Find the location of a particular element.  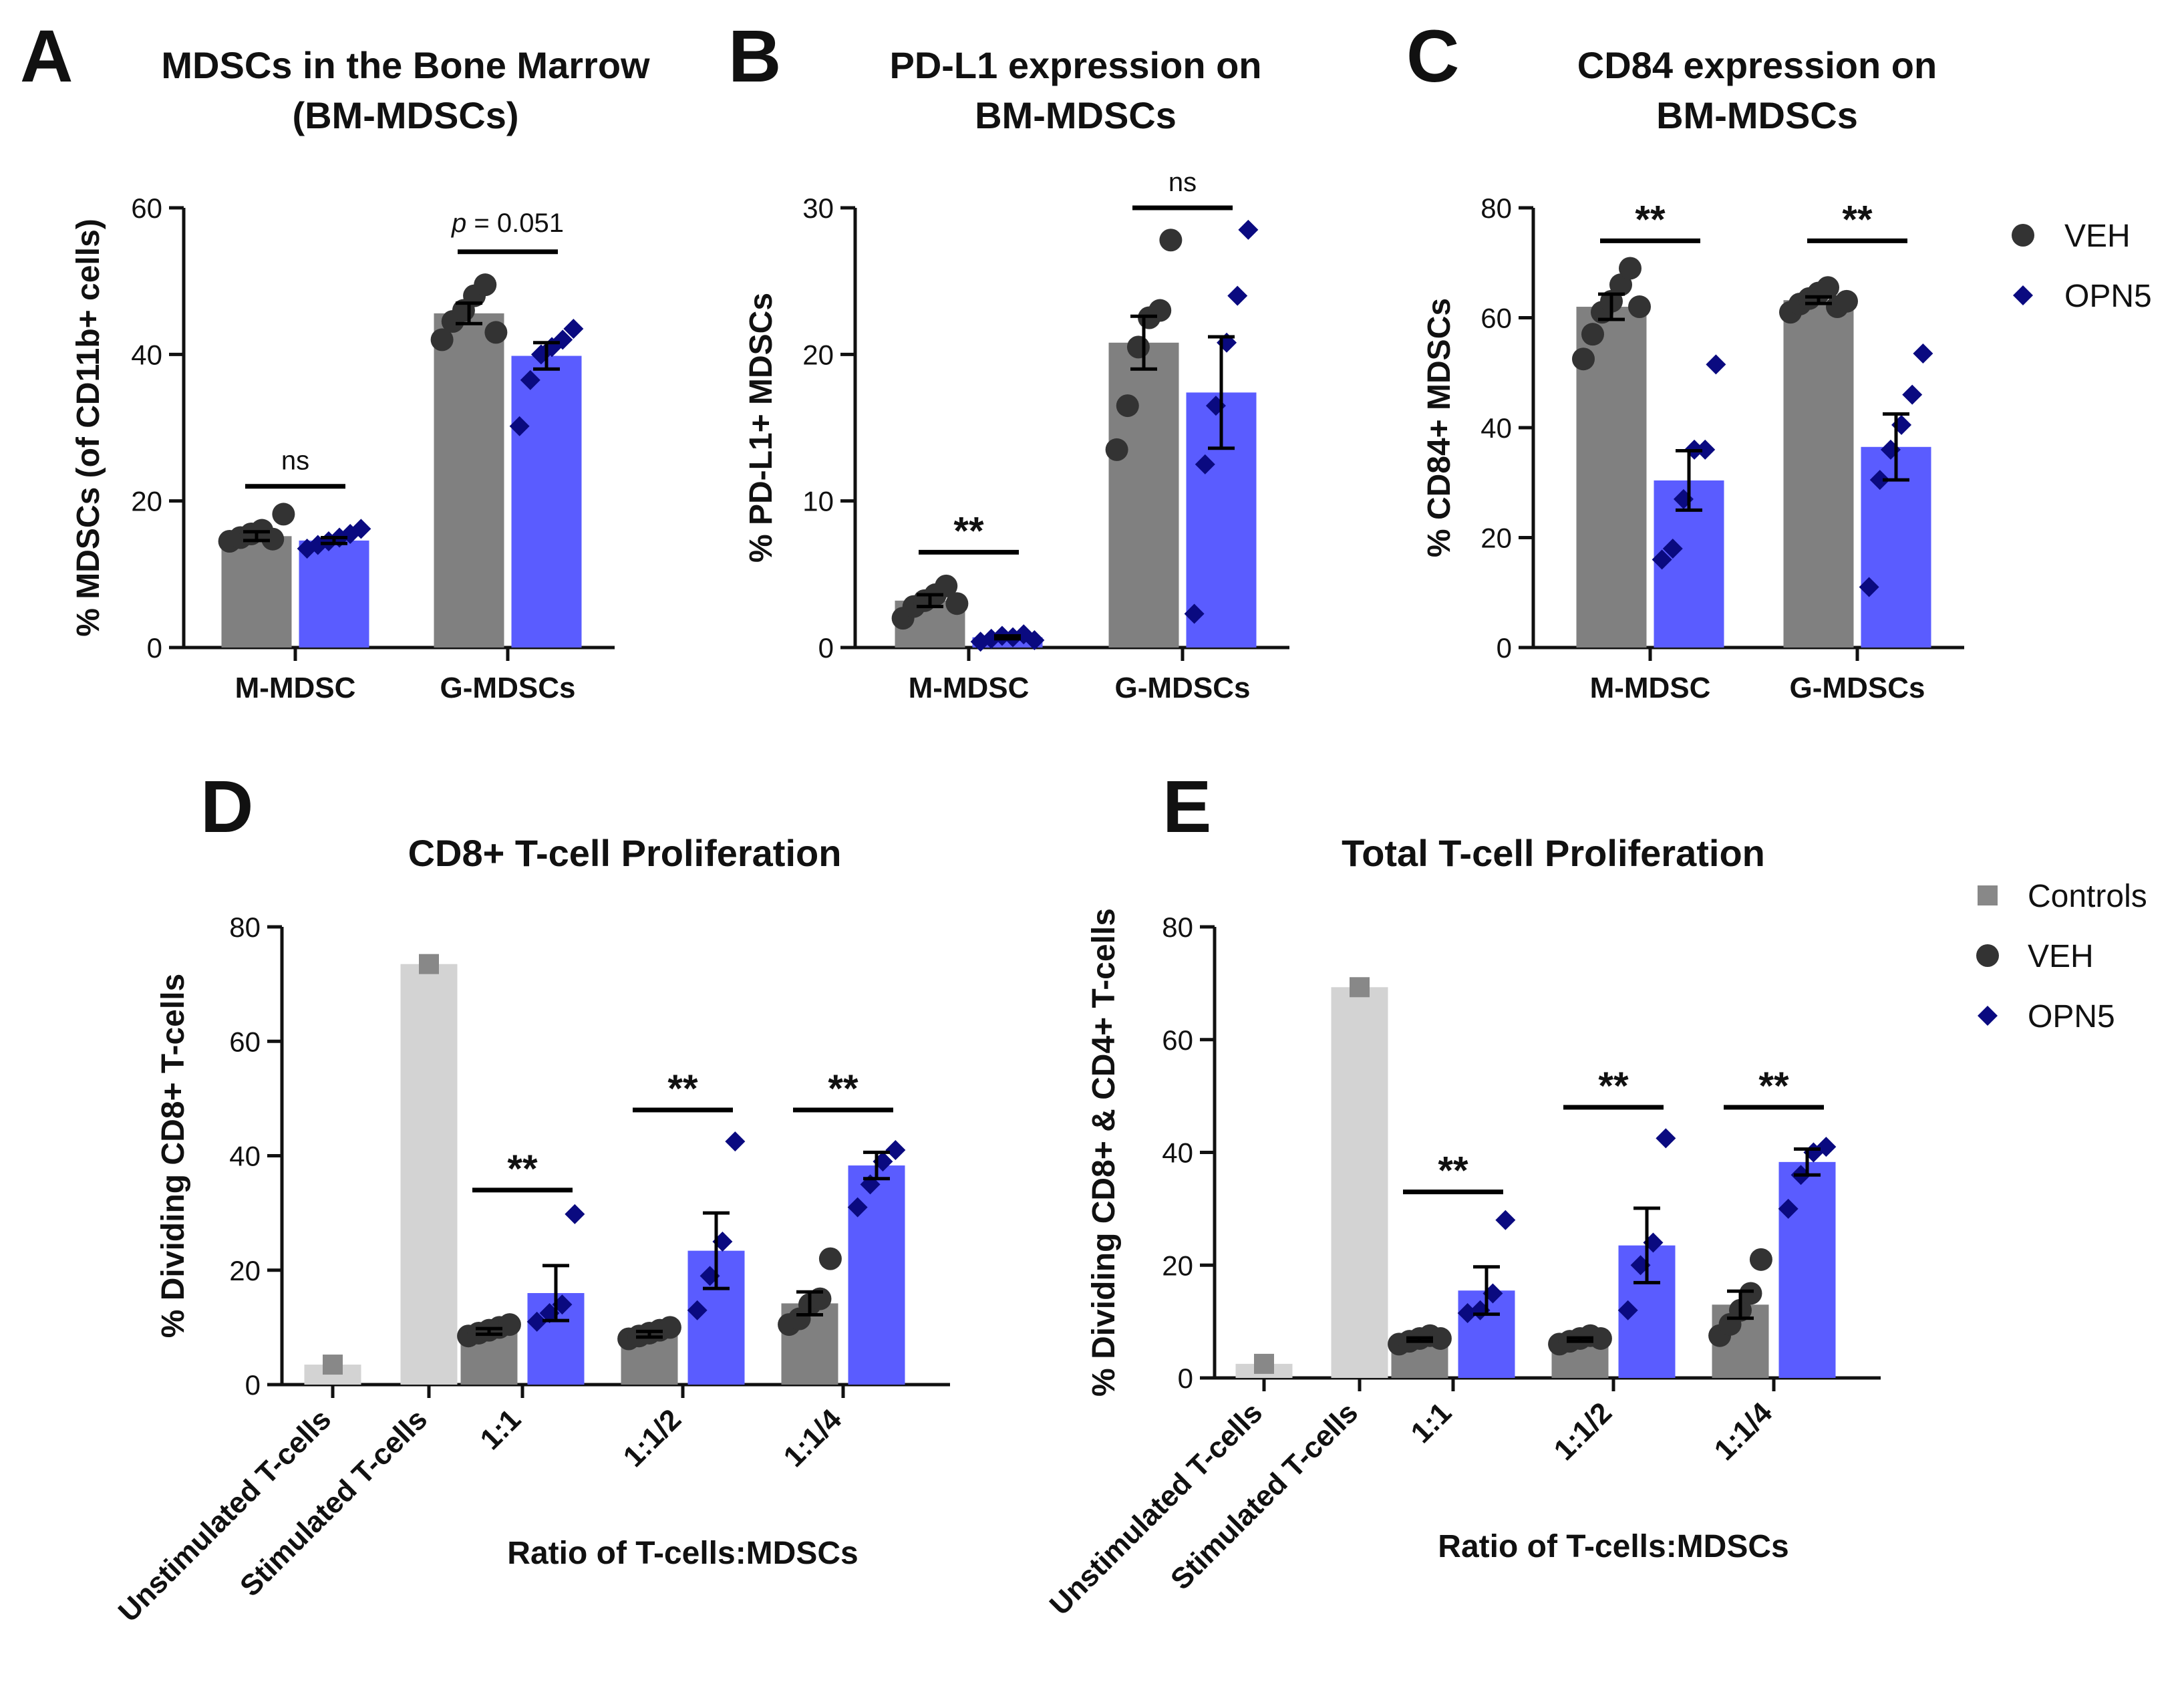

y-tick-label: 60 is located at coordinates (147, 208).